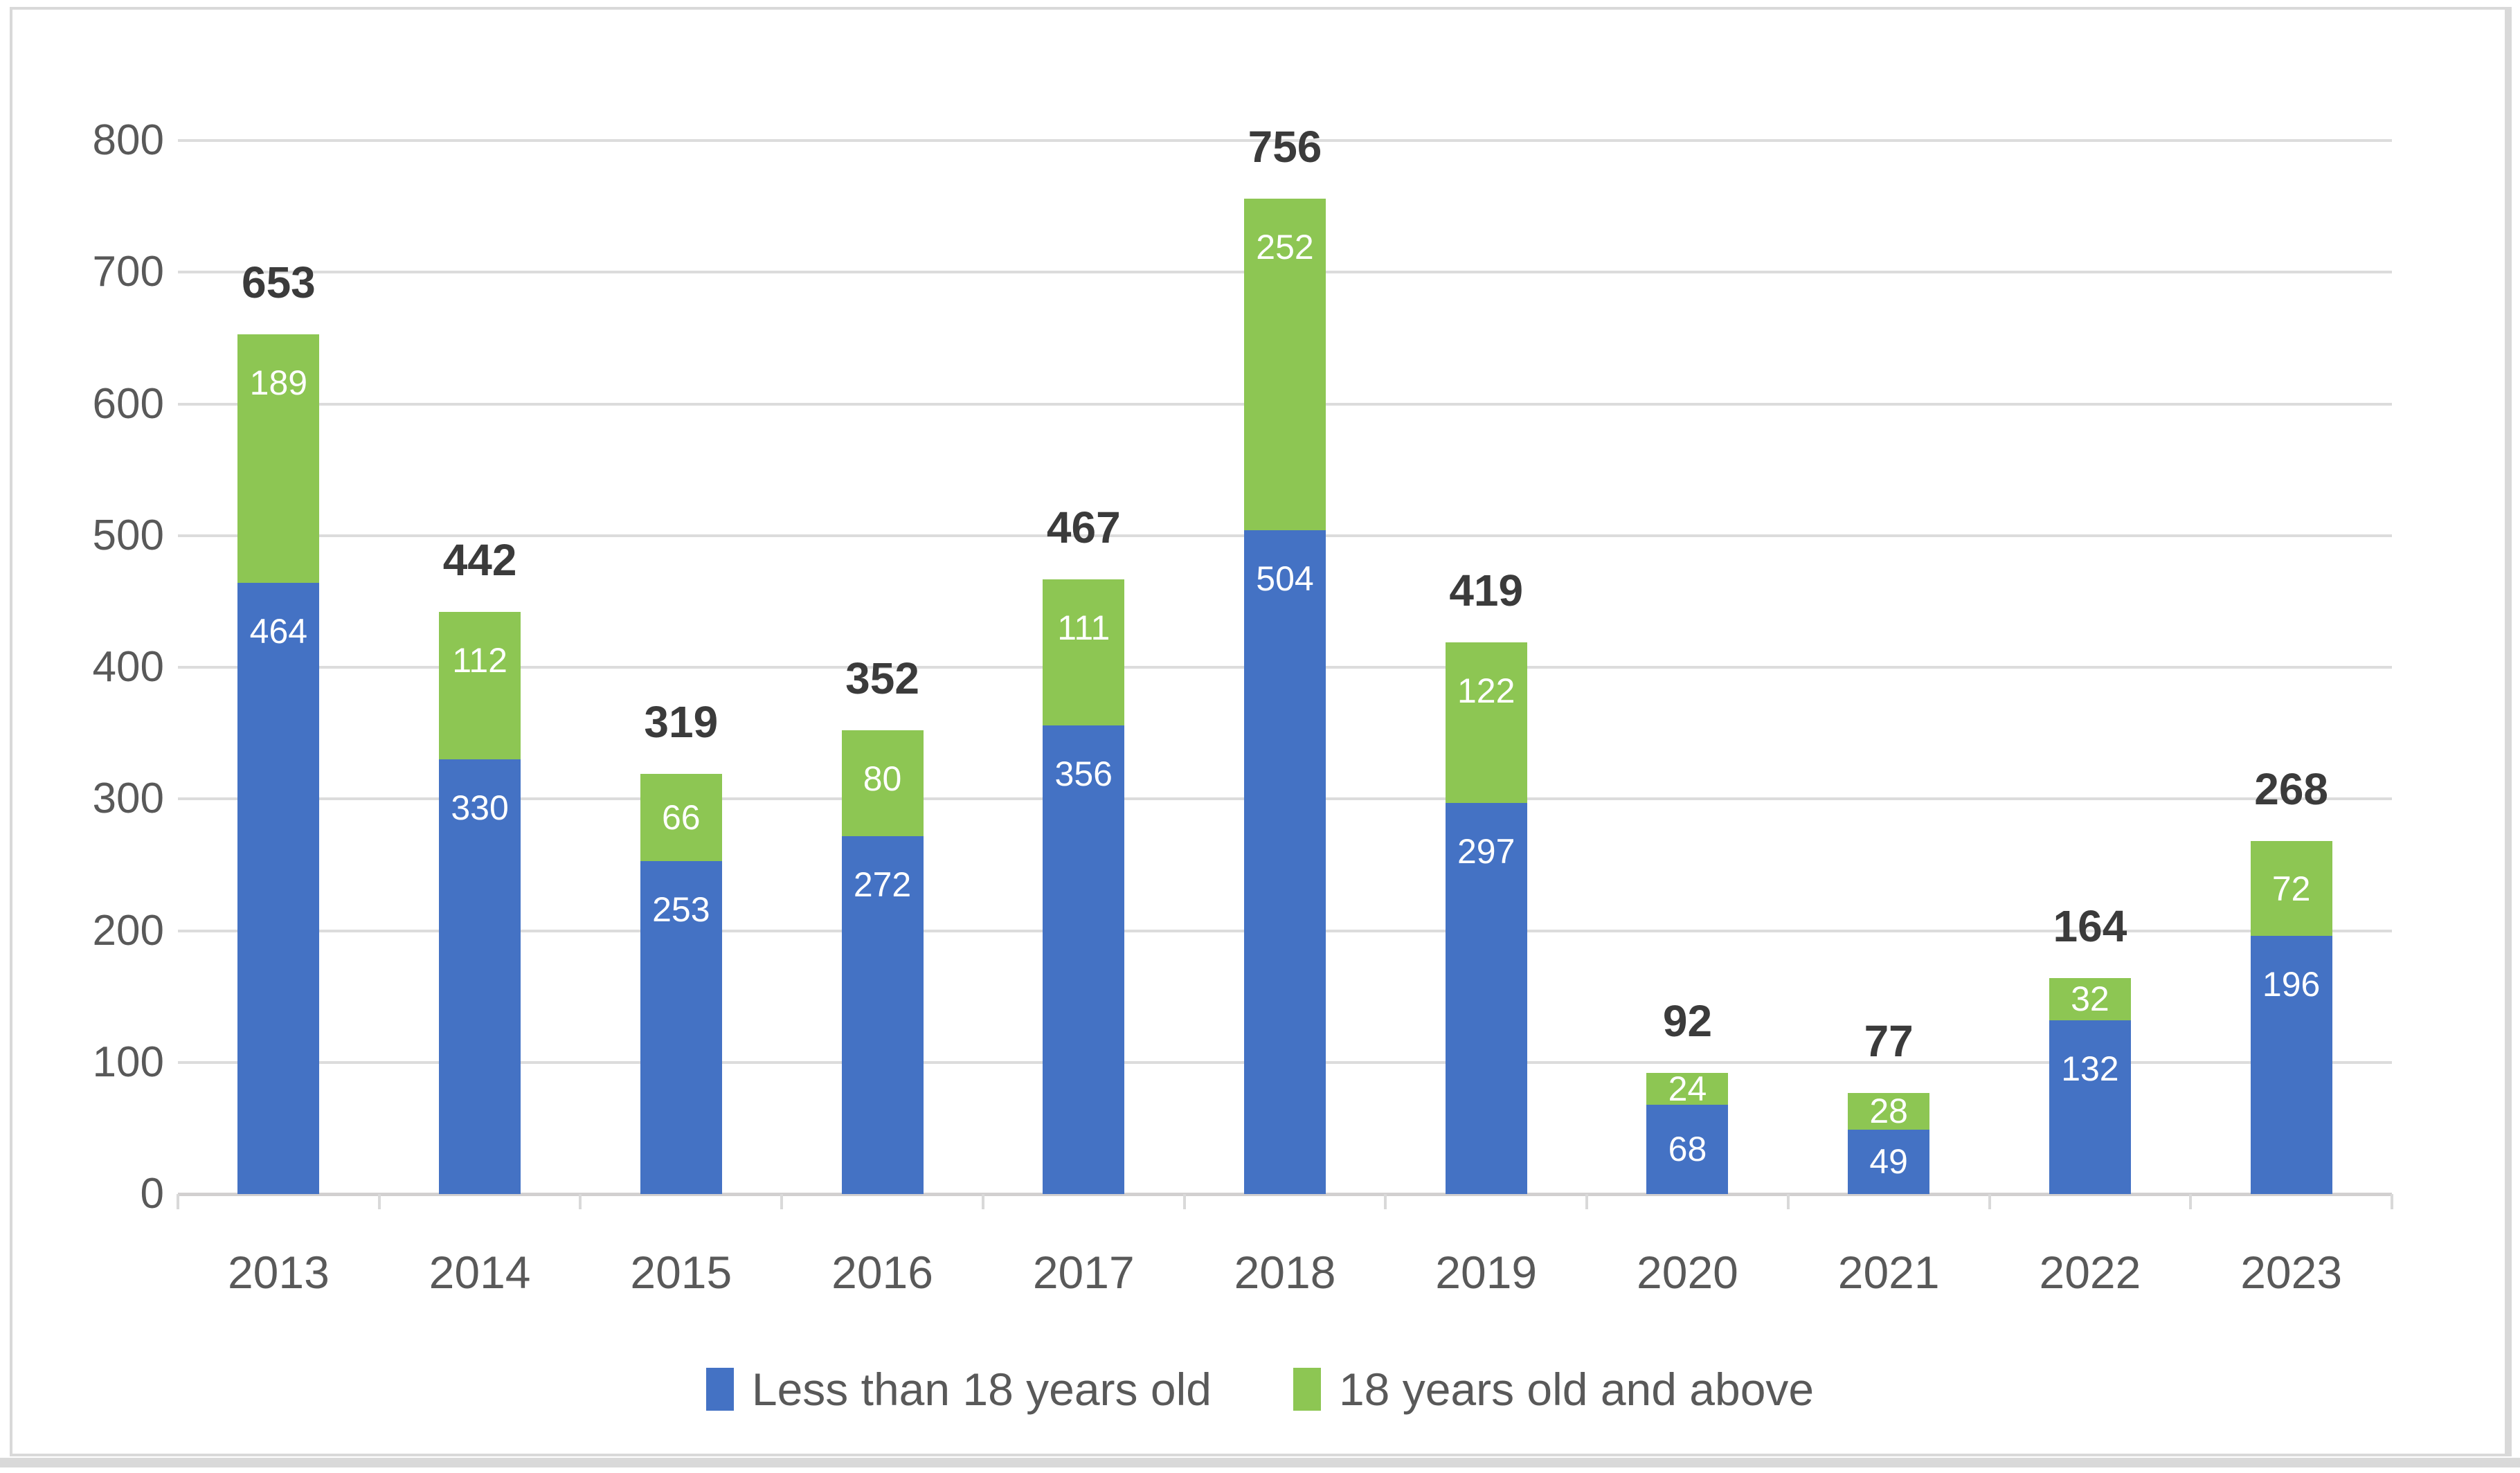 The height and width of the screenshot is (1473, 2520). Describe the element at coordinates (1260, 1463) in the screenshot. I see `chart-frame-shadow` at that location.